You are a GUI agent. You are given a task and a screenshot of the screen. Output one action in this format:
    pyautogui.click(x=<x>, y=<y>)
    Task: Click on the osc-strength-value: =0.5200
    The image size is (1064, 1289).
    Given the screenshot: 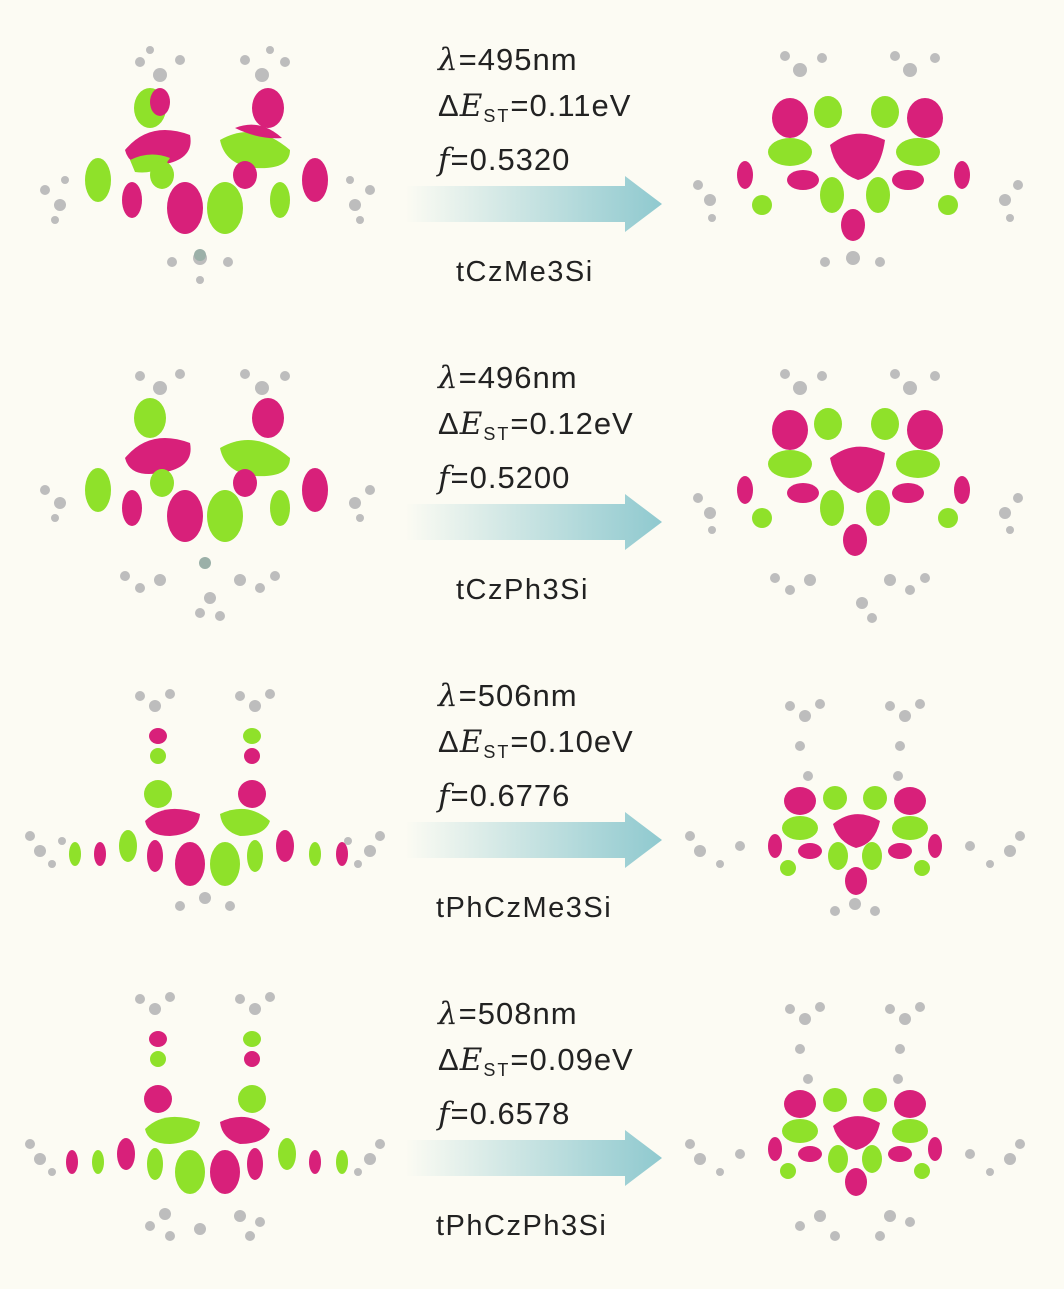 What is the action you would take?
    pyautogui.click(x=510, y=477)
    